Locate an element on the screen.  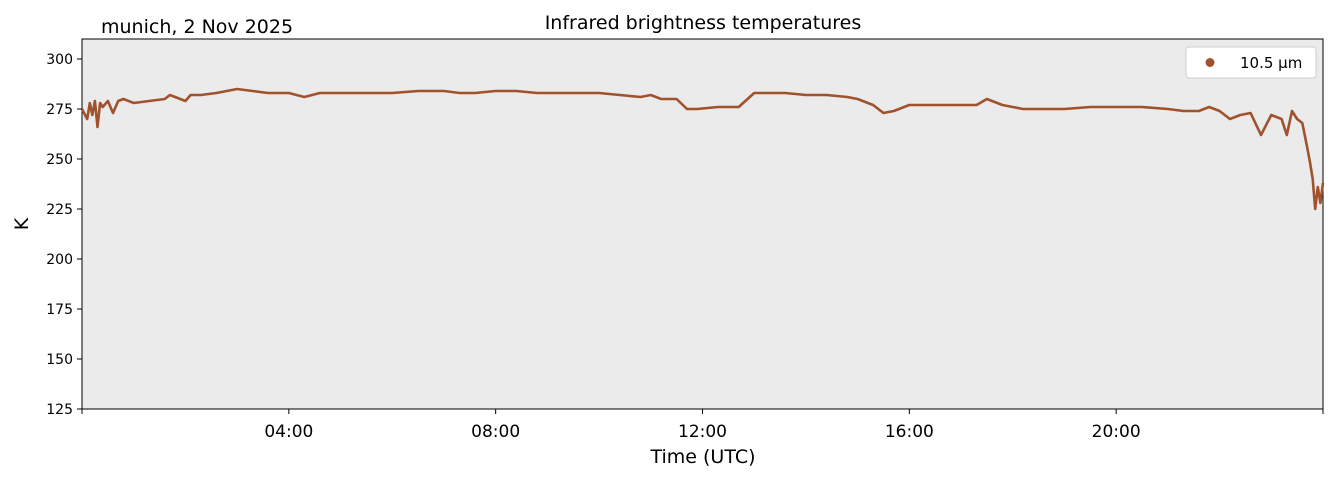
y-tick-label: 225 is located at coordinates (59, 210).